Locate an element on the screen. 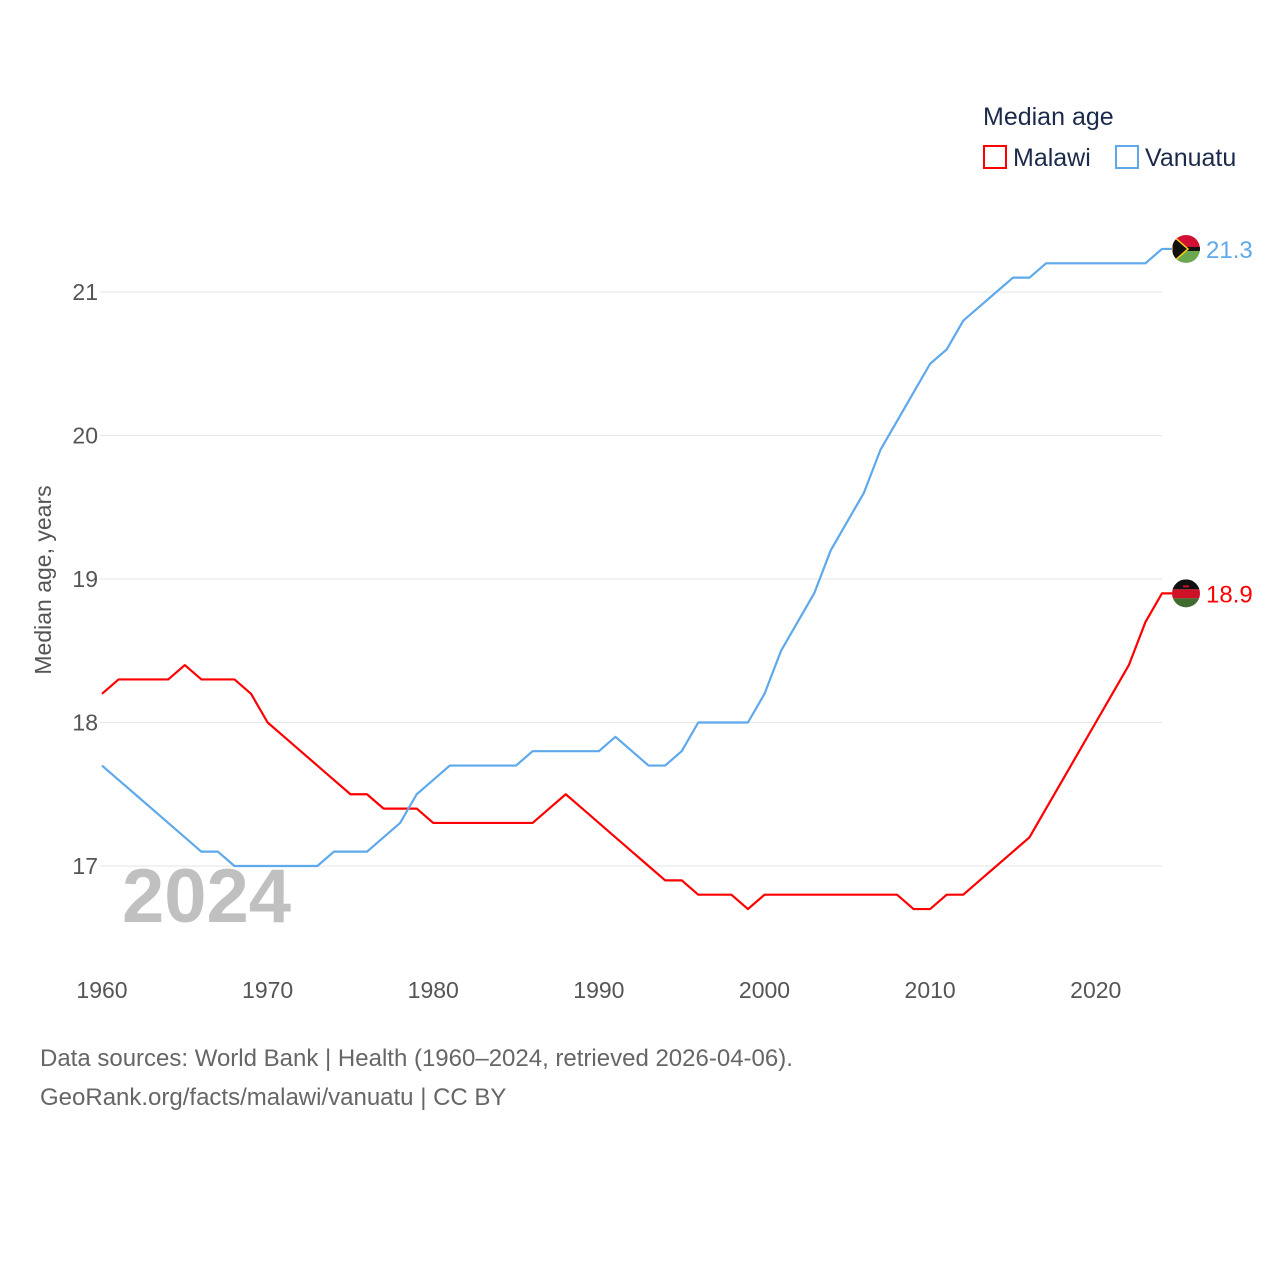 Image resolution: width=1280 pixels, height=1280 pixels. x-tick-label: 1970 is located at coordinates (267, 990).